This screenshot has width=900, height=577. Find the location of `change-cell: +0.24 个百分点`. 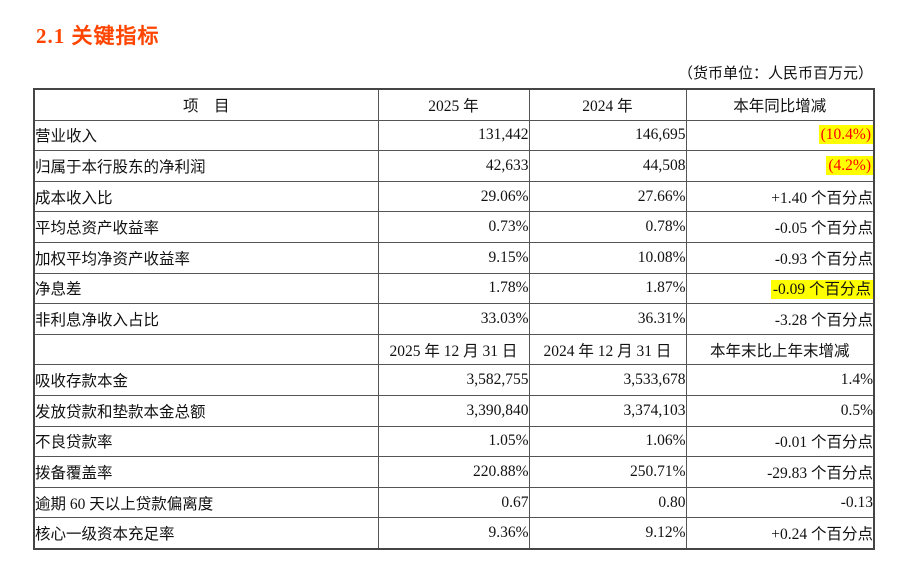

change-cell: +0.24 个百分点 is located at coordinates (780, 533).